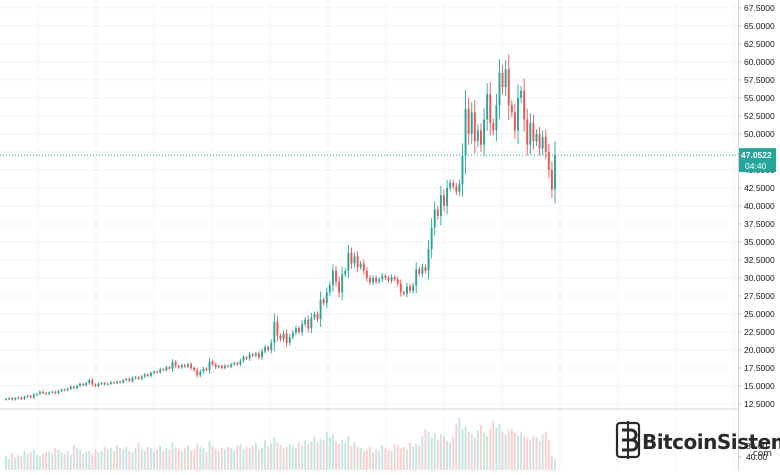  What do you see at coordinates (280, 444) in the screenshot?
I see `volume-bars` at bounding box center [280, 444].